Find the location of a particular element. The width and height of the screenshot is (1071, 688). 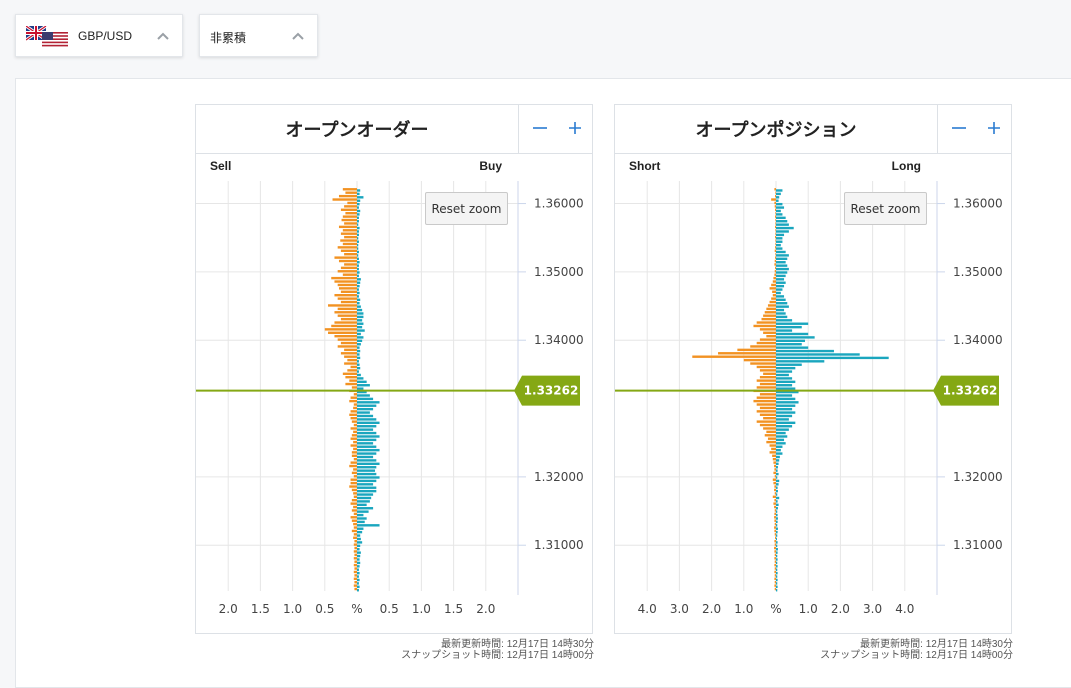

pair-selector: GBP/USD is located at coordinates (99, 35).